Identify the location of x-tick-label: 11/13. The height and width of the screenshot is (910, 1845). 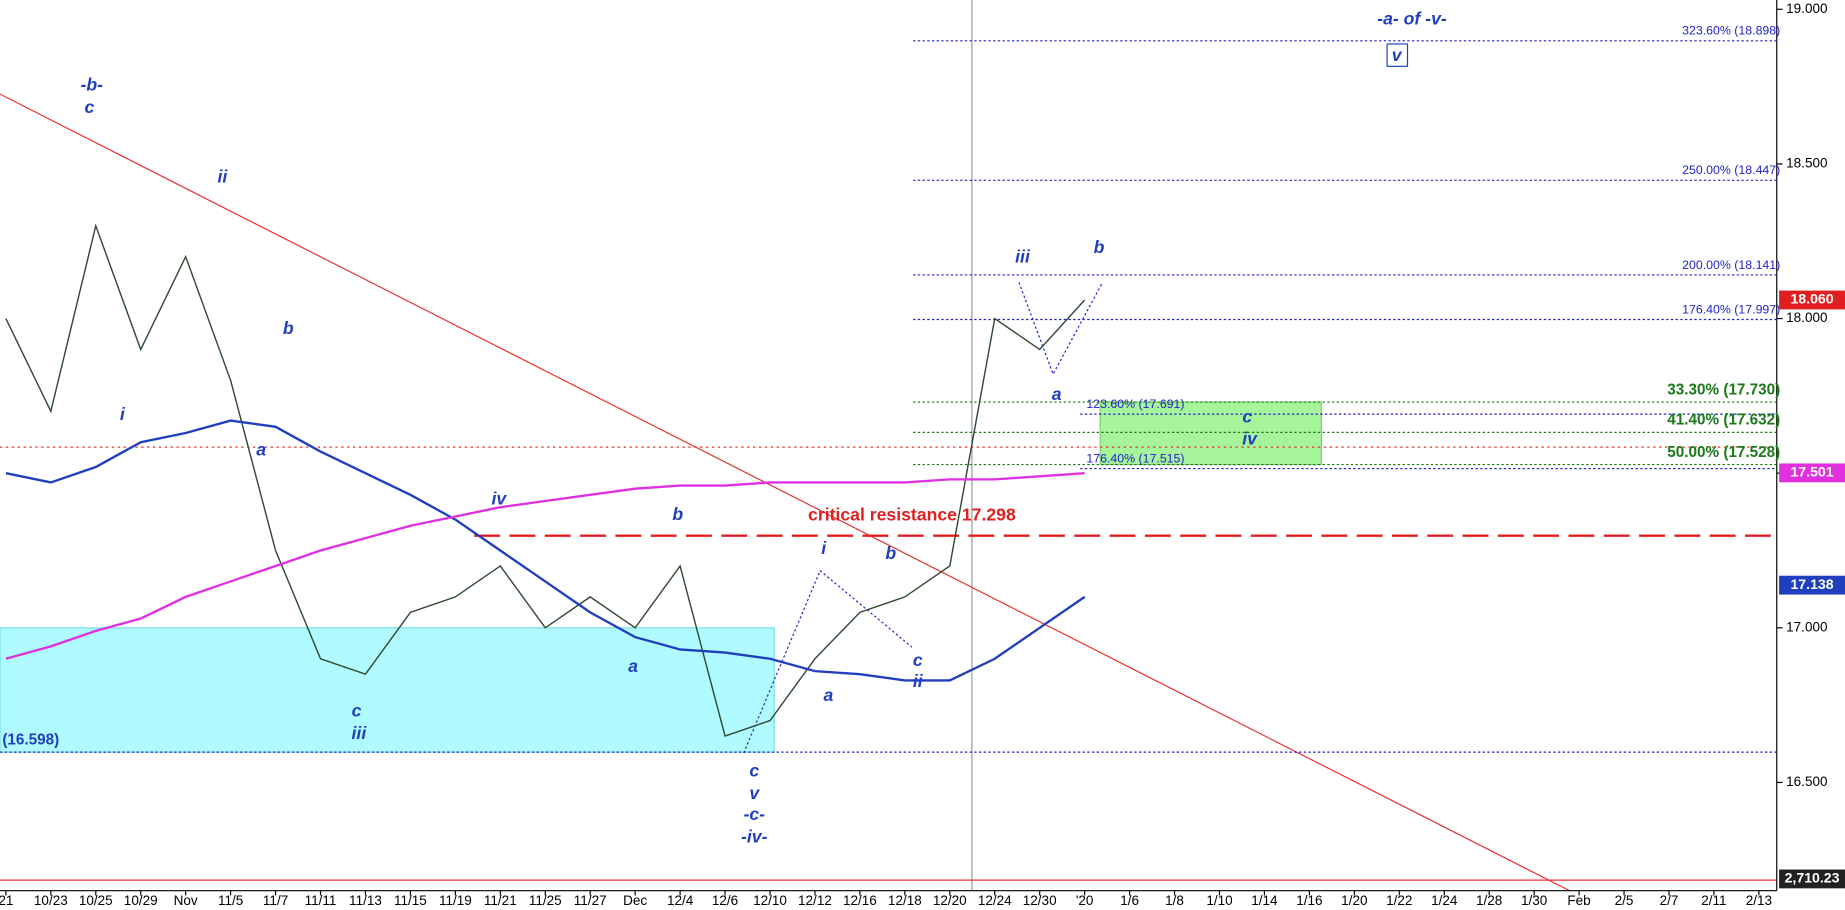
(365, 900).